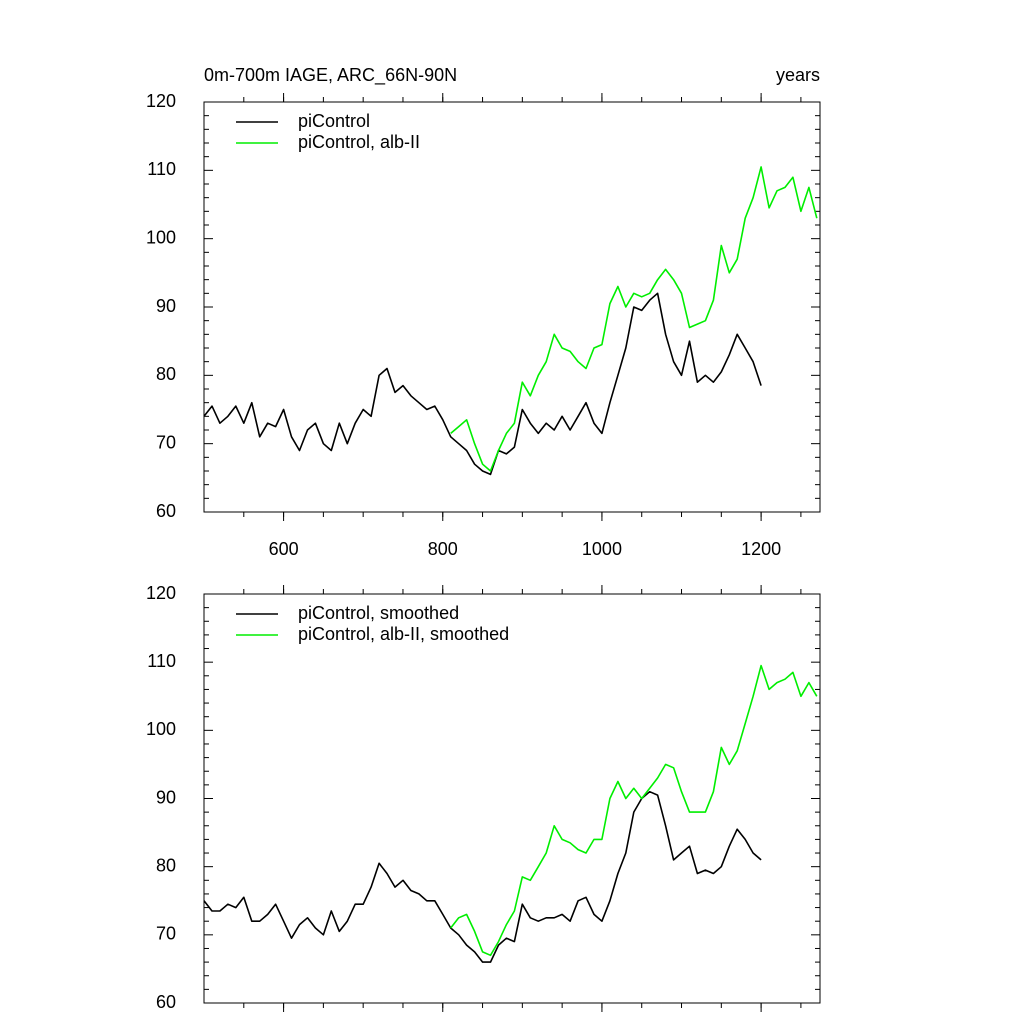 This screenshot has width=1024, height=1029. Describe the element at coordinates (284, 549) in the screenshot. I see `x-tick-label: 600` at that location.